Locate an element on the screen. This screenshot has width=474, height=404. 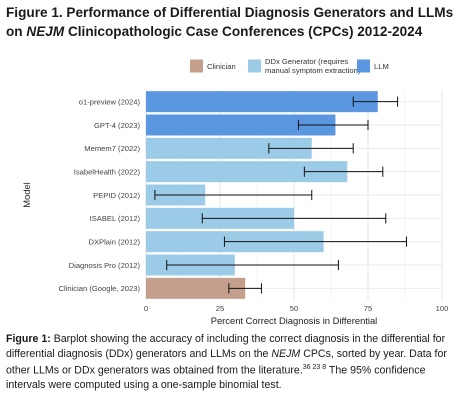
category-label: ISABEL (2012) is located at coordinates (115, 218).